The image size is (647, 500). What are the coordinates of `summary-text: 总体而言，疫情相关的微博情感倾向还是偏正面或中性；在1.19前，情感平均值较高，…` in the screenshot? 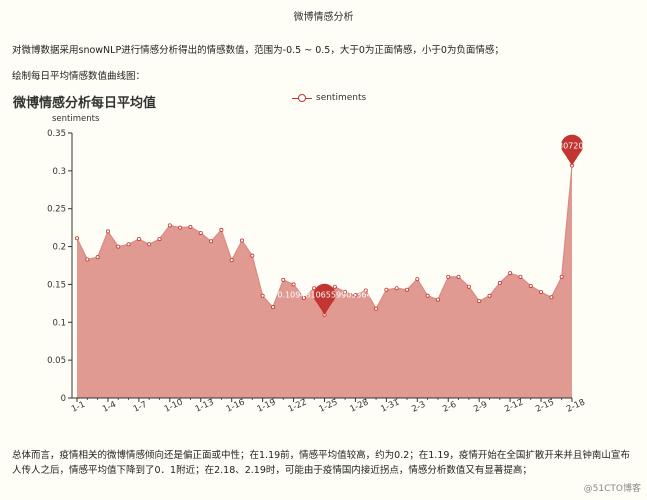 It's located at (321, 463).